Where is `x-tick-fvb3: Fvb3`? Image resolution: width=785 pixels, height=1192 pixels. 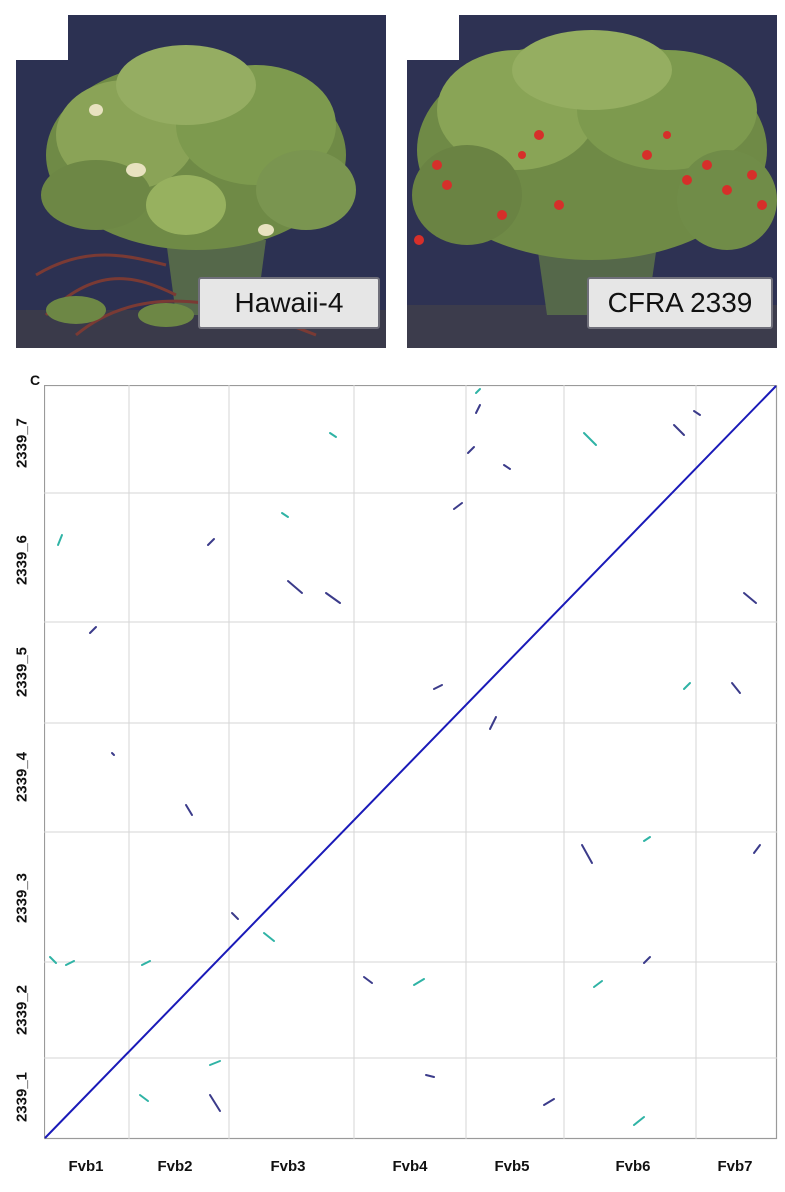
x-tick-fvb3: Fvb3 is located at coordinates (288, 1166).